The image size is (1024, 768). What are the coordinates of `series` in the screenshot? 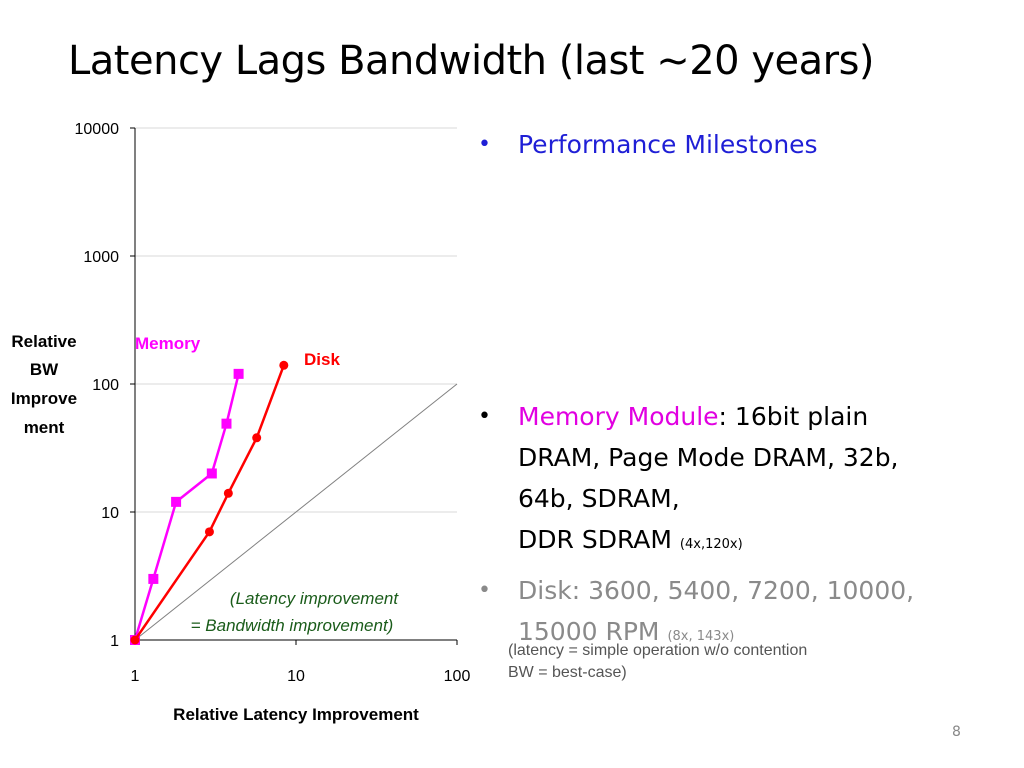 It's located at (209, 502).